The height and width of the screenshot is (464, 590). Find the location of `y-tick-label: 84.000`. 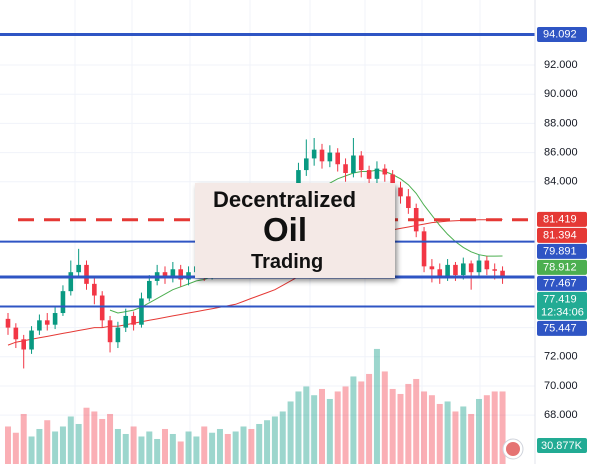

y-tick-label: 84.000 is located at coordinates (561, 182).